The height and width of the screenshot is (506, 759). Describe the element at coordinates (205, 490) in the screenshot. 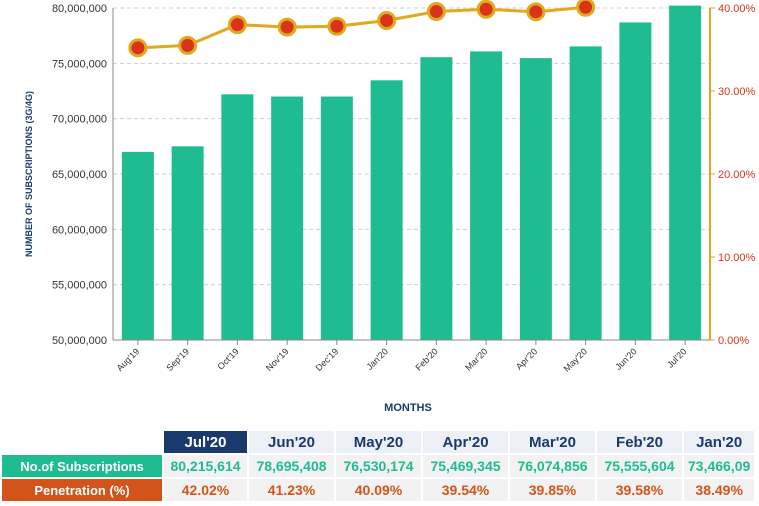

I see `penetration-cell: 42.02%` at that location.